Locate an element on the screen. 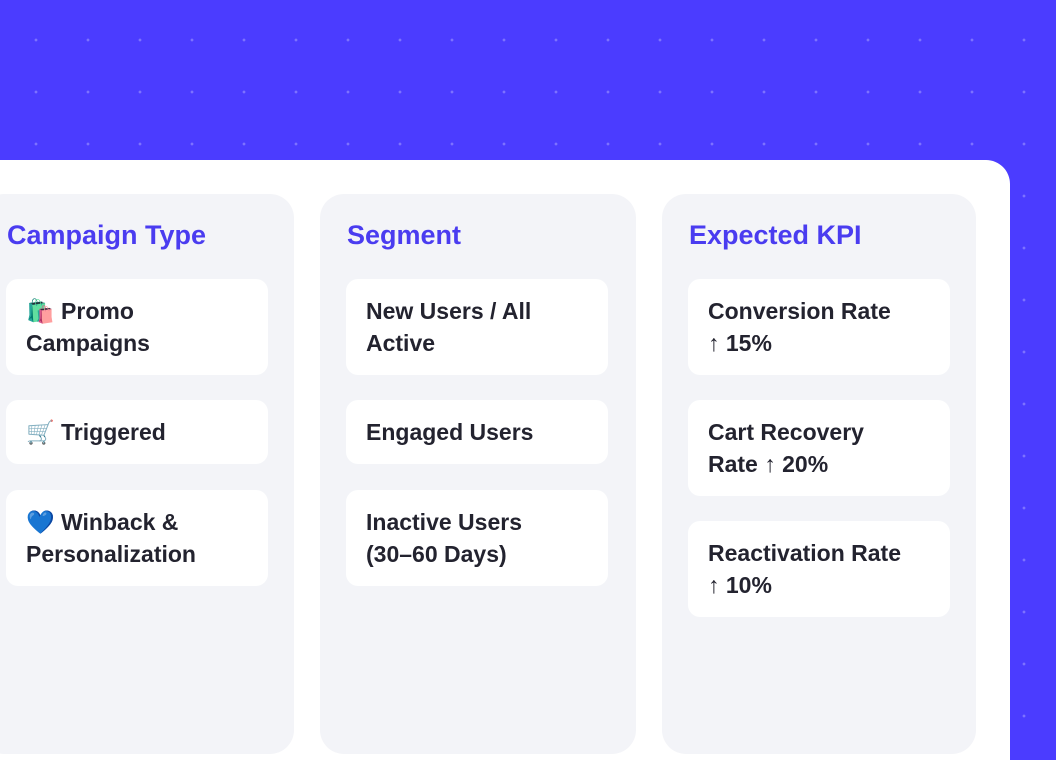 The width and height of the screenshot is (1056, 760). card-text: Rate ↑ 20% is located at coordinates (768, 464).